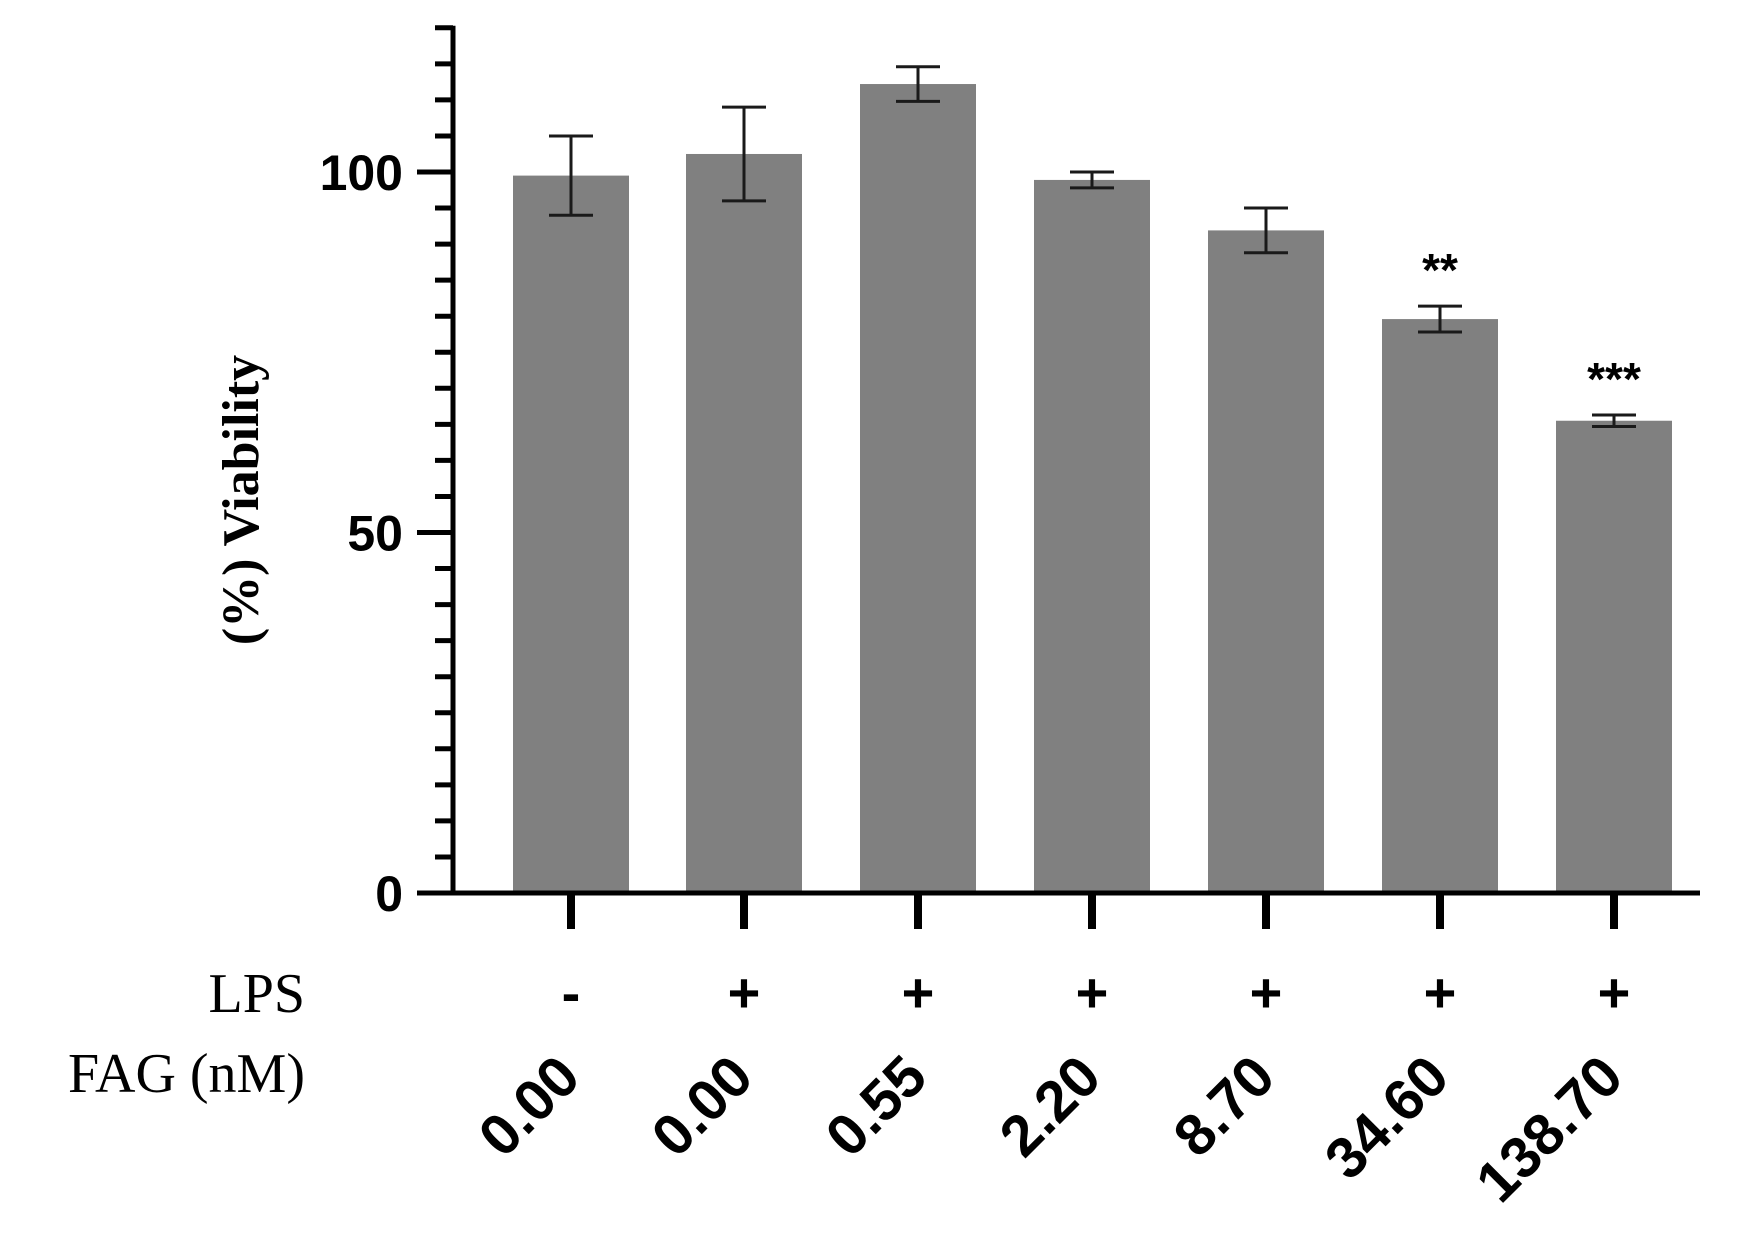 This screenshot has height=1234, width=1750. I want to click on y-axis-label: (%) Viability, so click(241, 500).